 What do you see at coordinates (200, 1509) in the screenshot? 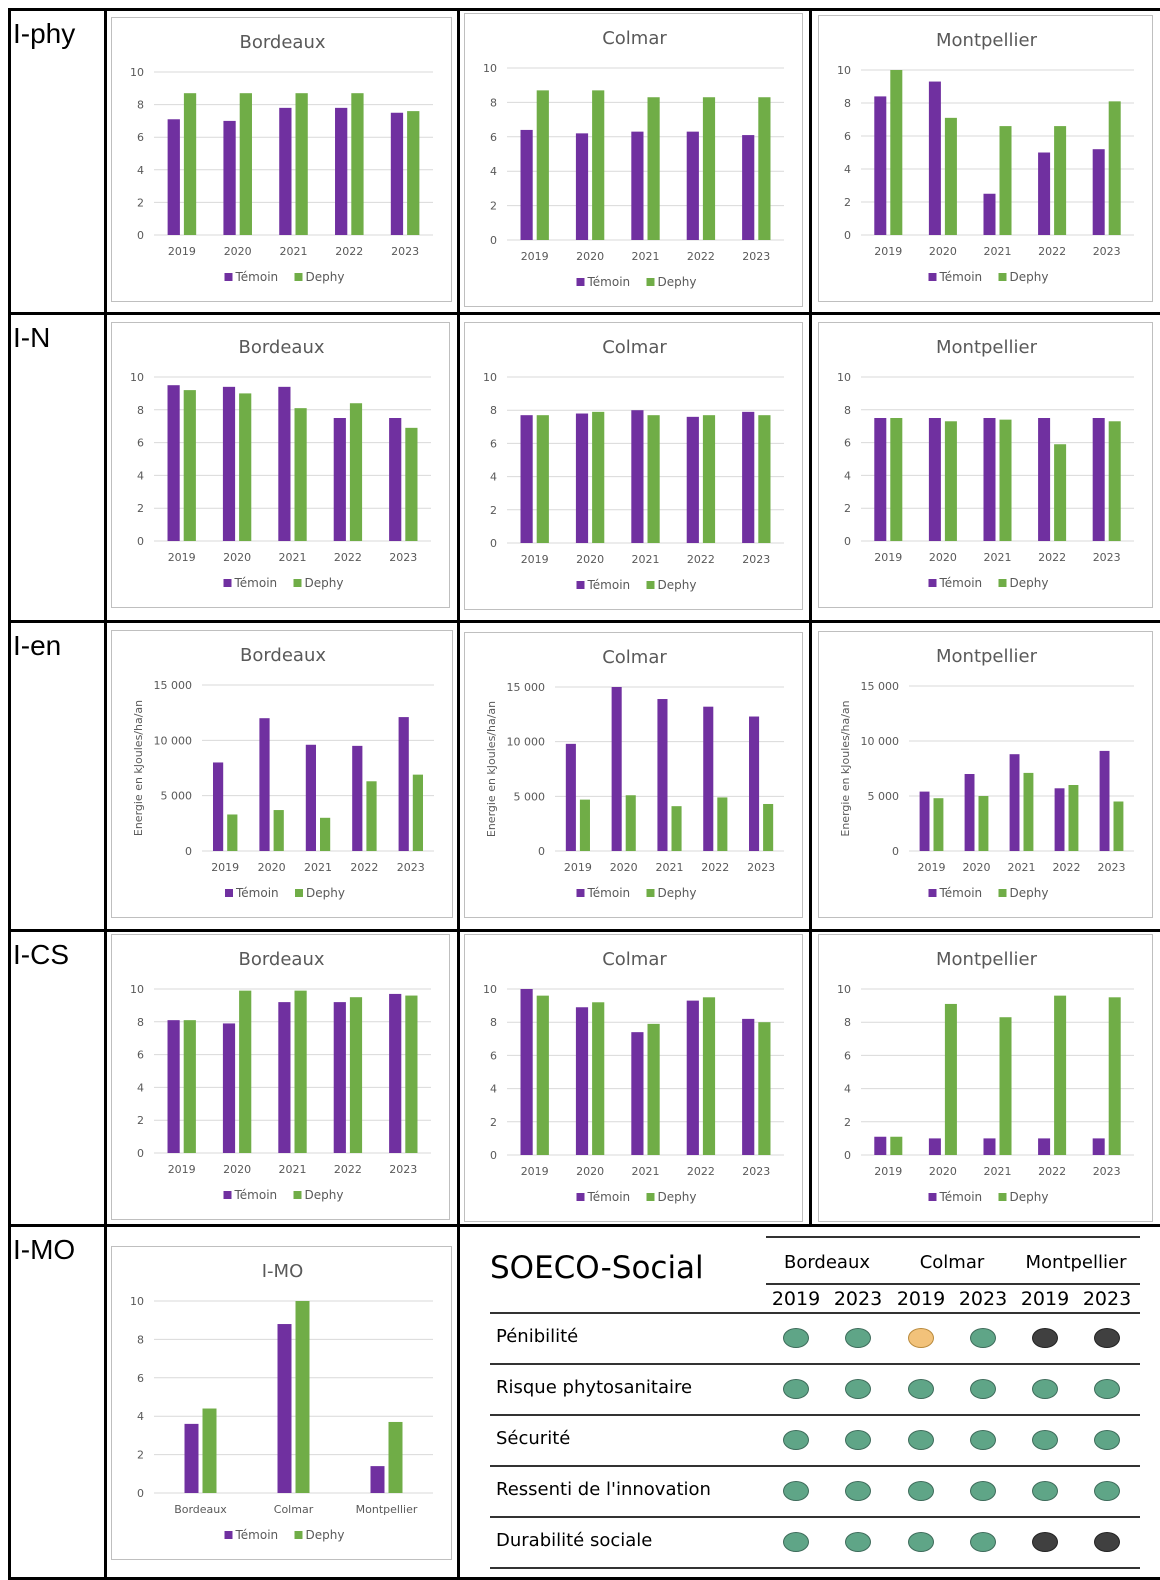
I see `x-tick-label: Bordeaux` at bounding box center [200, 1509].